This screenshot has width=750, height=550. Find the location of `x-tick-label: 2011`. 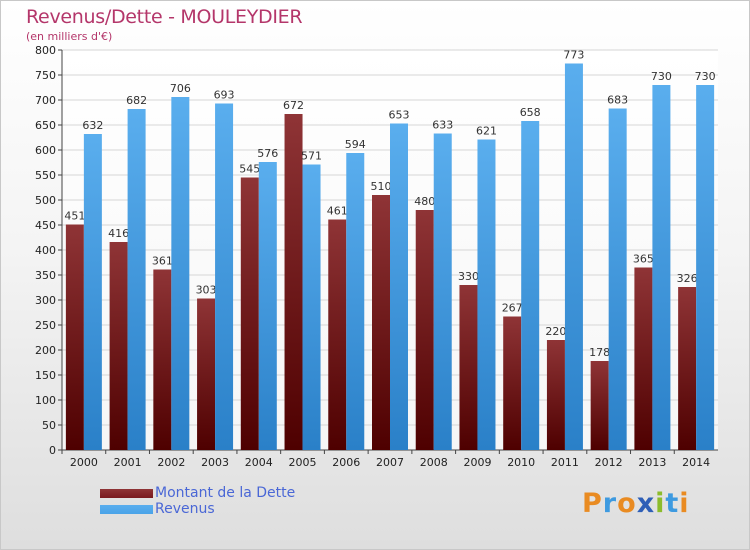

x-tick-label: 2011 is located at coordinates (565, 462).